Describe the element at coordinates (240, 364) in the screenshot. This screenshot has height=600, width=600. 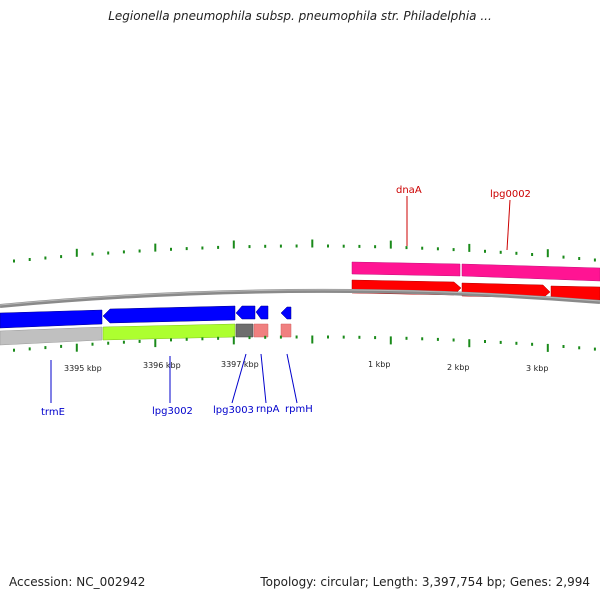
I see `scale-label: 3397 kbp` at that location.